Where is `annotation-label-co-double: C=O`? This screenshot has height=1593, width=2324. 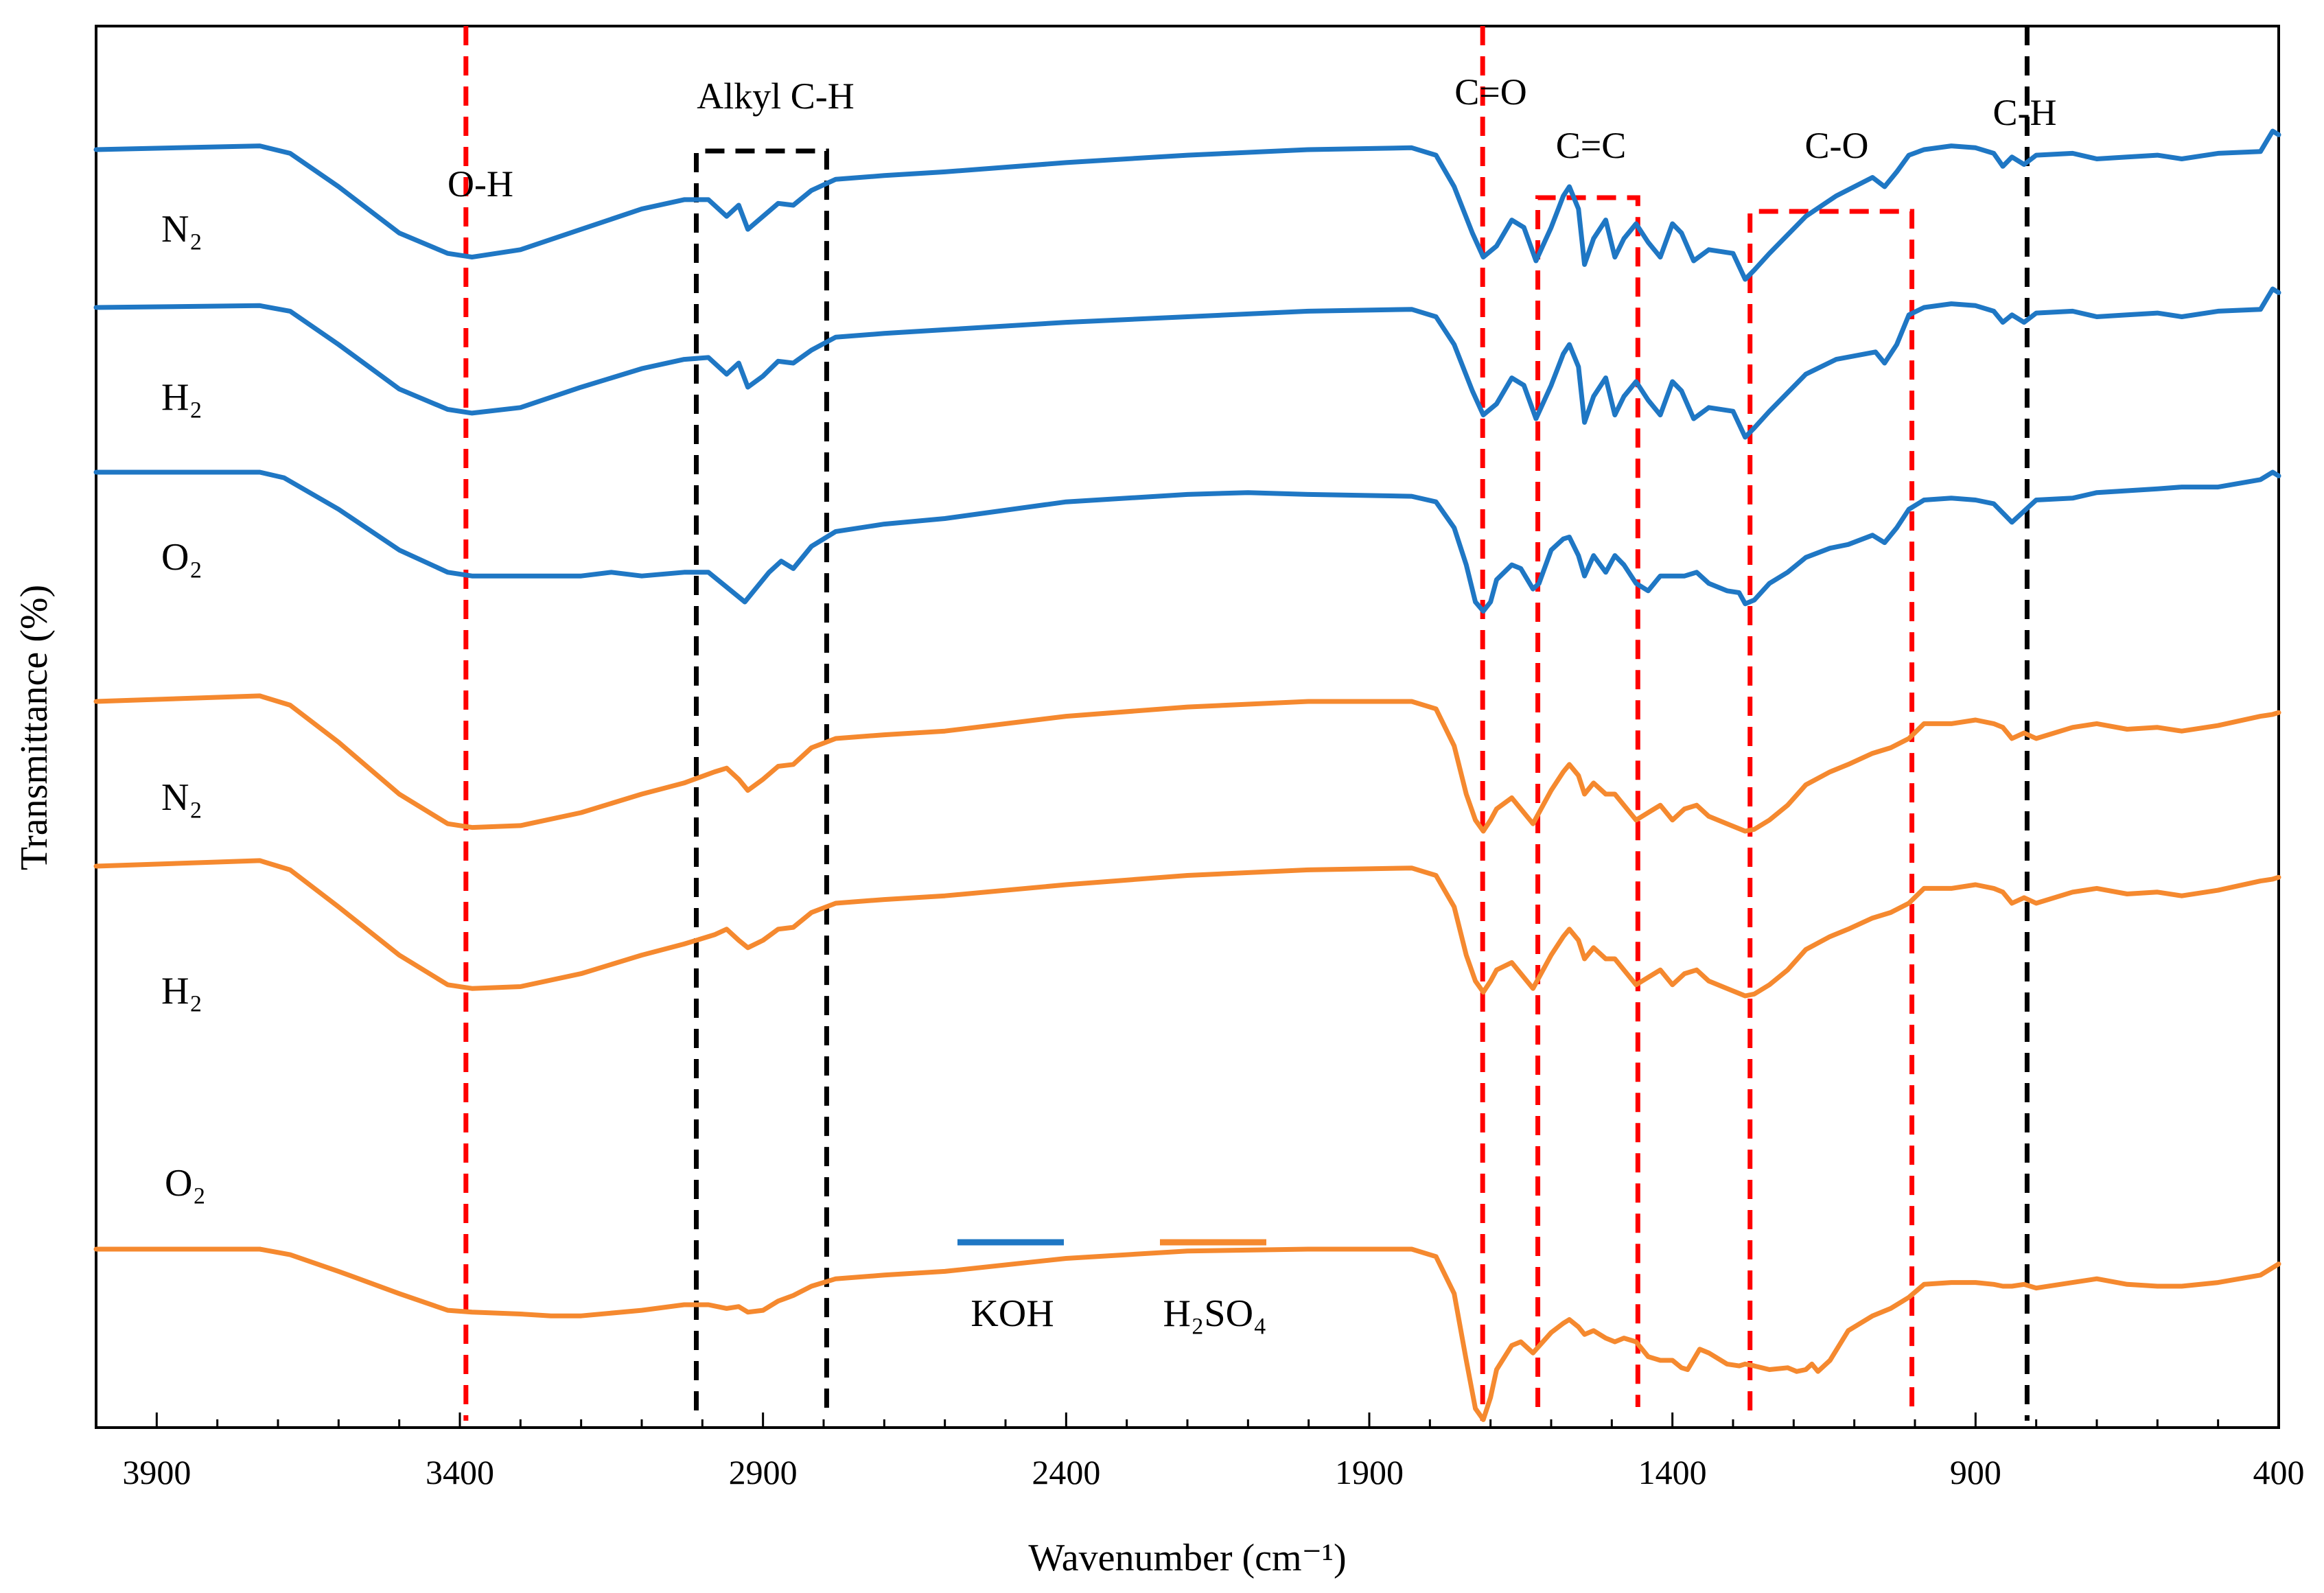 annotation-label-co-double: C=O is located at coordinates (1490, 92).